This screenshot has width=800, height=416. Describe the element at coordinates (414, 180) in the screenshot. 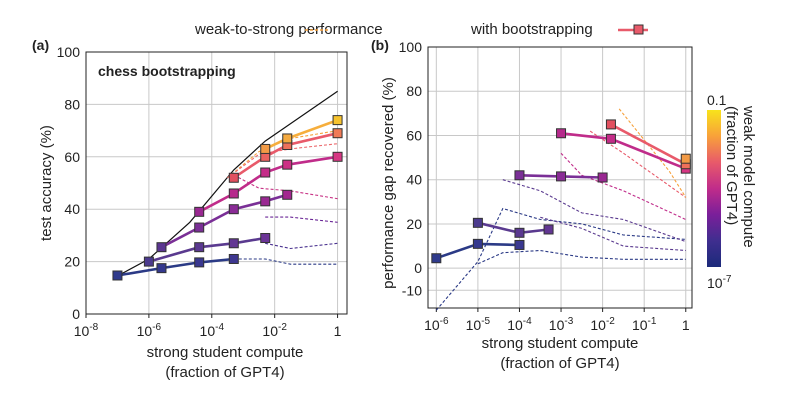

I see `panel-b-ytick-label: 40` at that location.